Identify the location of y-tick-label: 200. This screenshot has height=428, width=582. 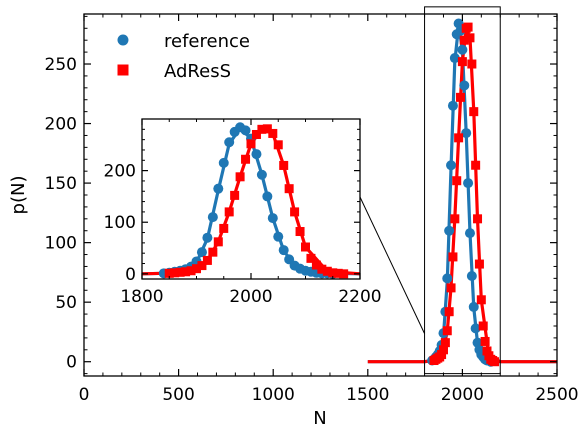
(61, 125).